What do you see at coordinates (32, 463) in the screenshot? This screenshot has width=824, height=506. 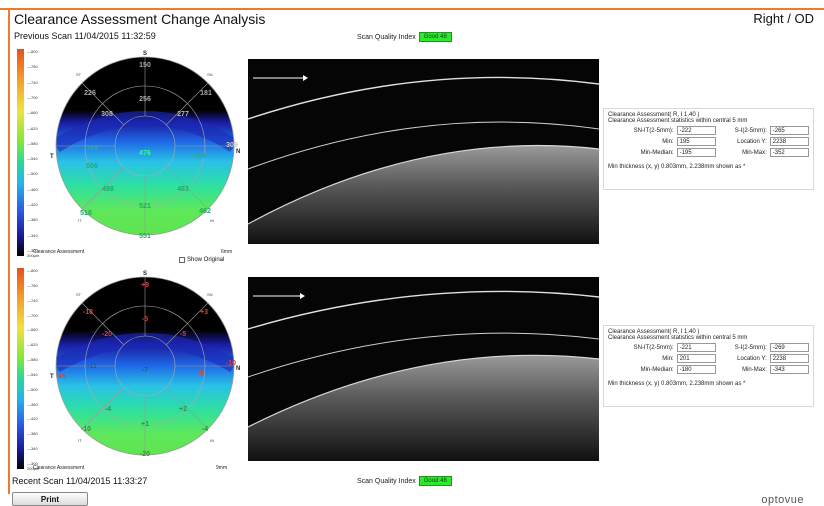 I see `colorbar-tick: —300` at bounding box center [32, 463].